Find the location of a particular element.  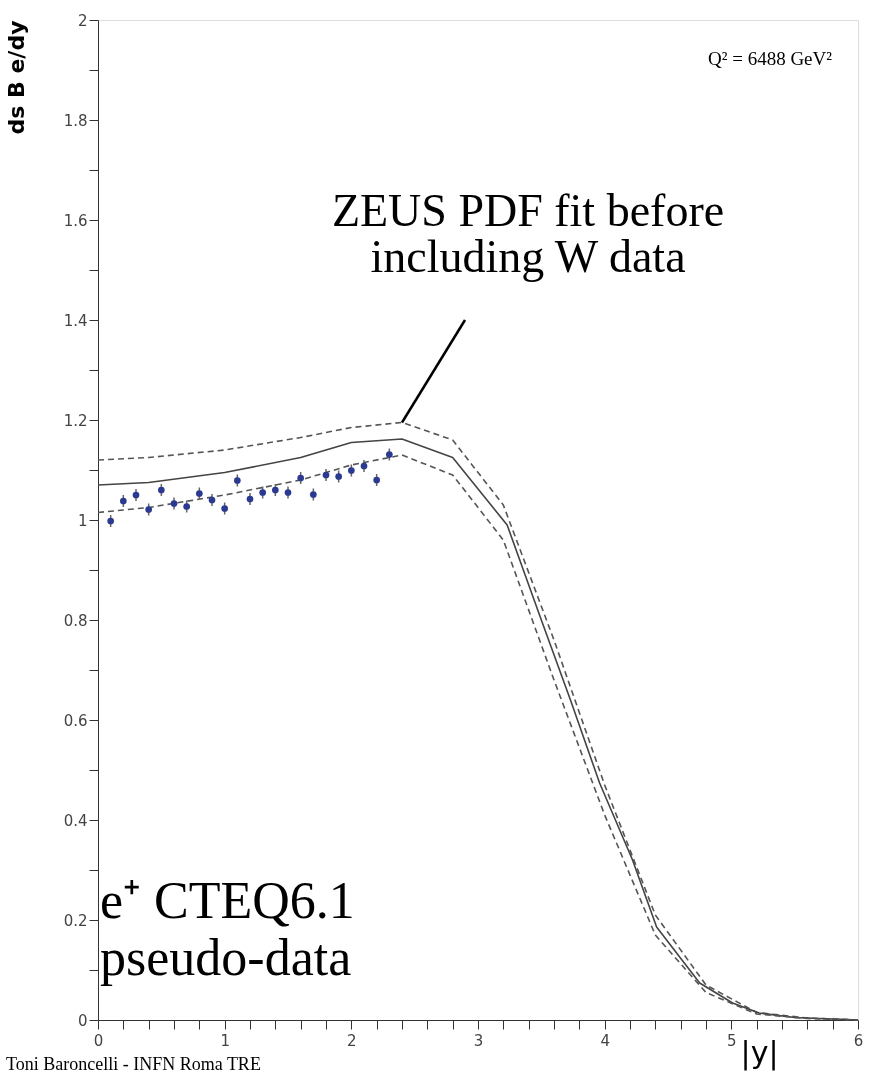

x-axis-title: |y| is located at coordinates (759, 1052).